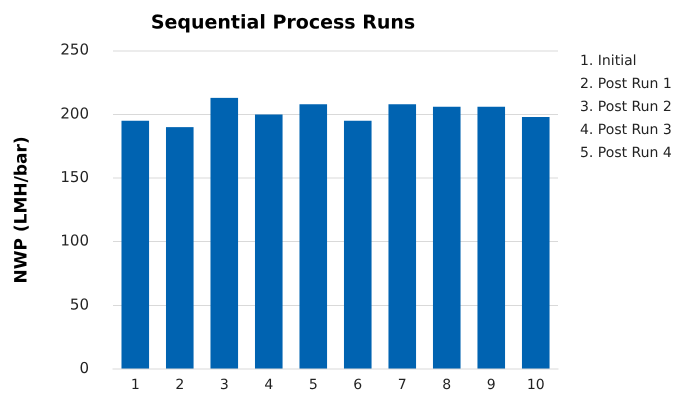  Describe the element at coordinates (313, 385) in the screenshot. I see `x-tick-label: 5` at that location.